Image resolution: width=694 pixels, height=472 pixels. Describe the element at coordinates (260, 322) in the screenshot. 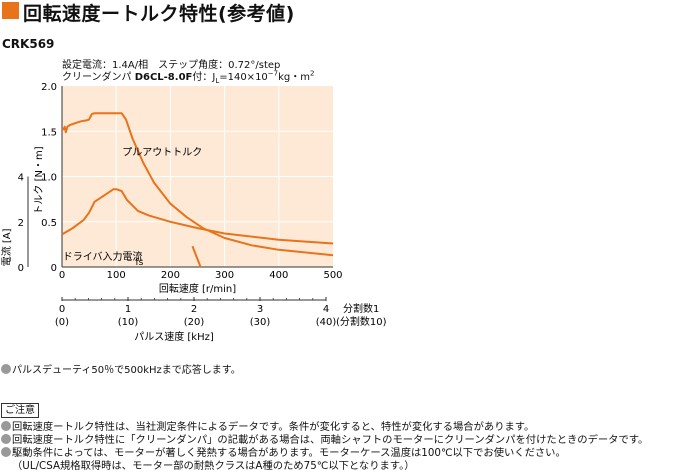

I see `pulse-tick-label-div10: (30)` at that location.